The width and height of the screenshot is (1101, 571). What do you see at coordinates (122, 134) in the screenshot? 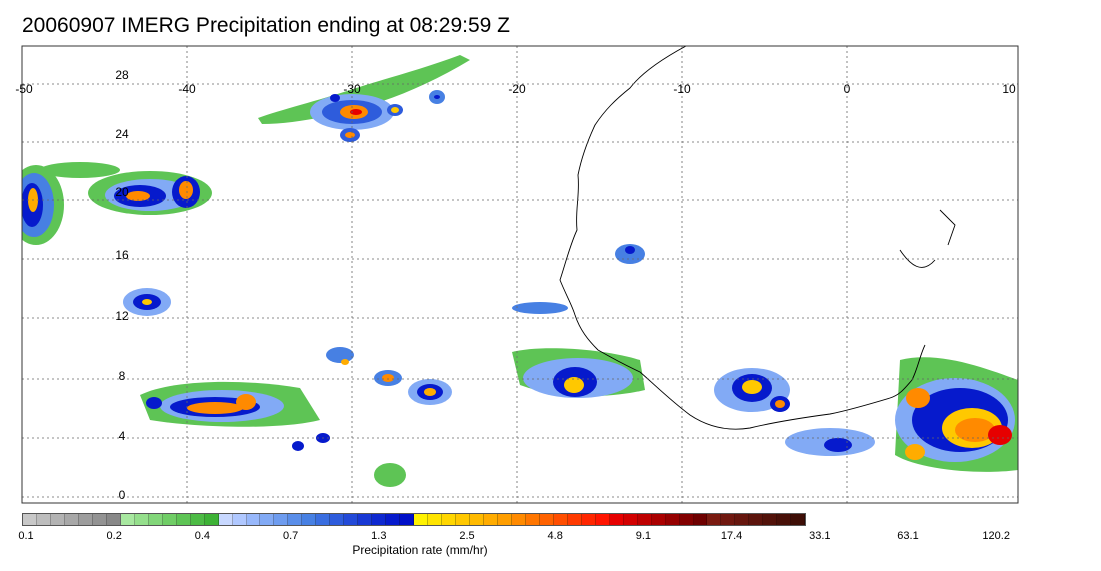
I see `lat-label: 24` at bounding box center [122, 134].